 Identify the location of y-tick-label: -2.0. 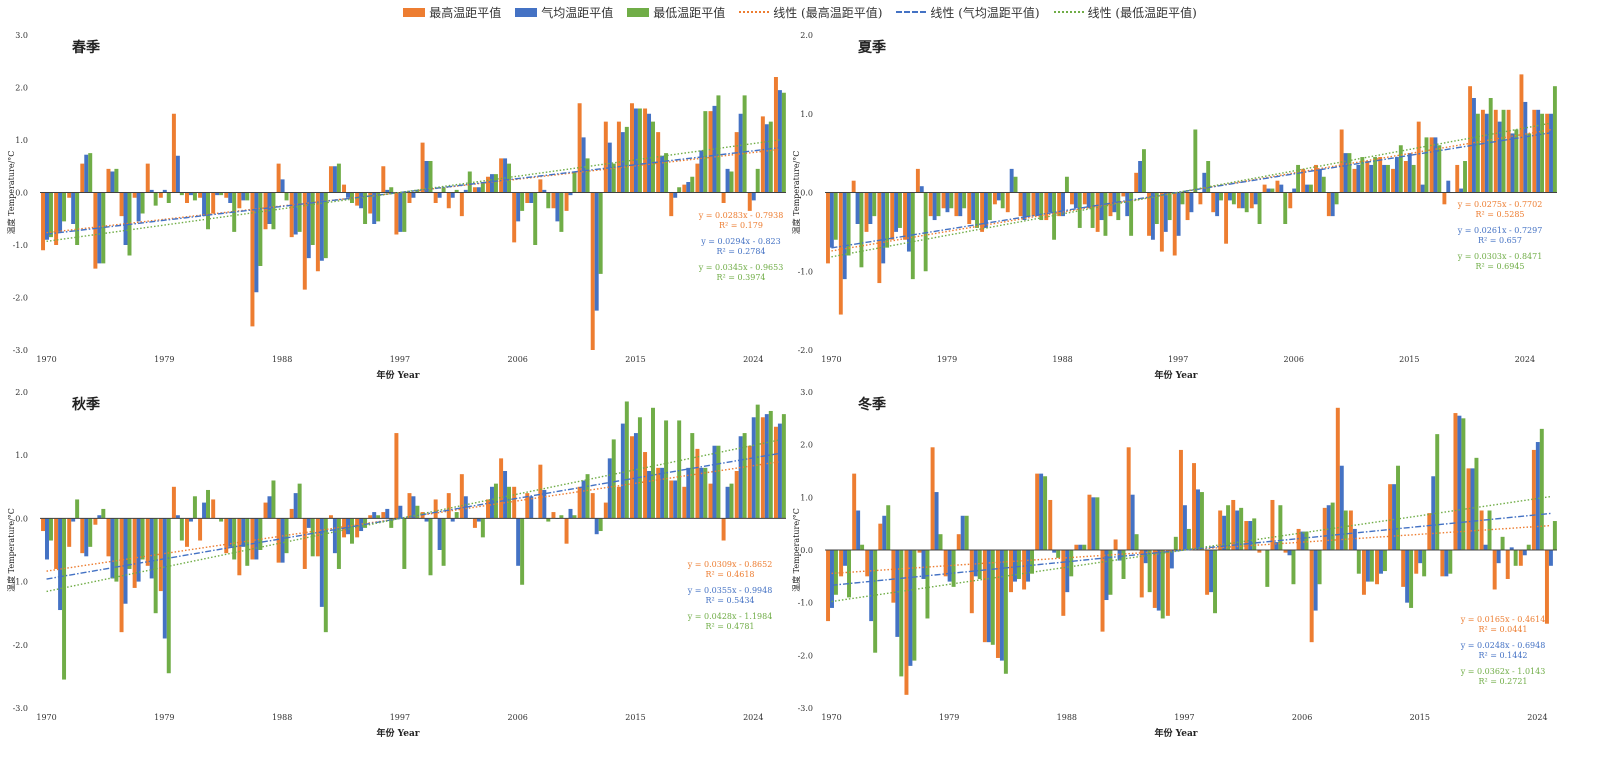
(20, 298).